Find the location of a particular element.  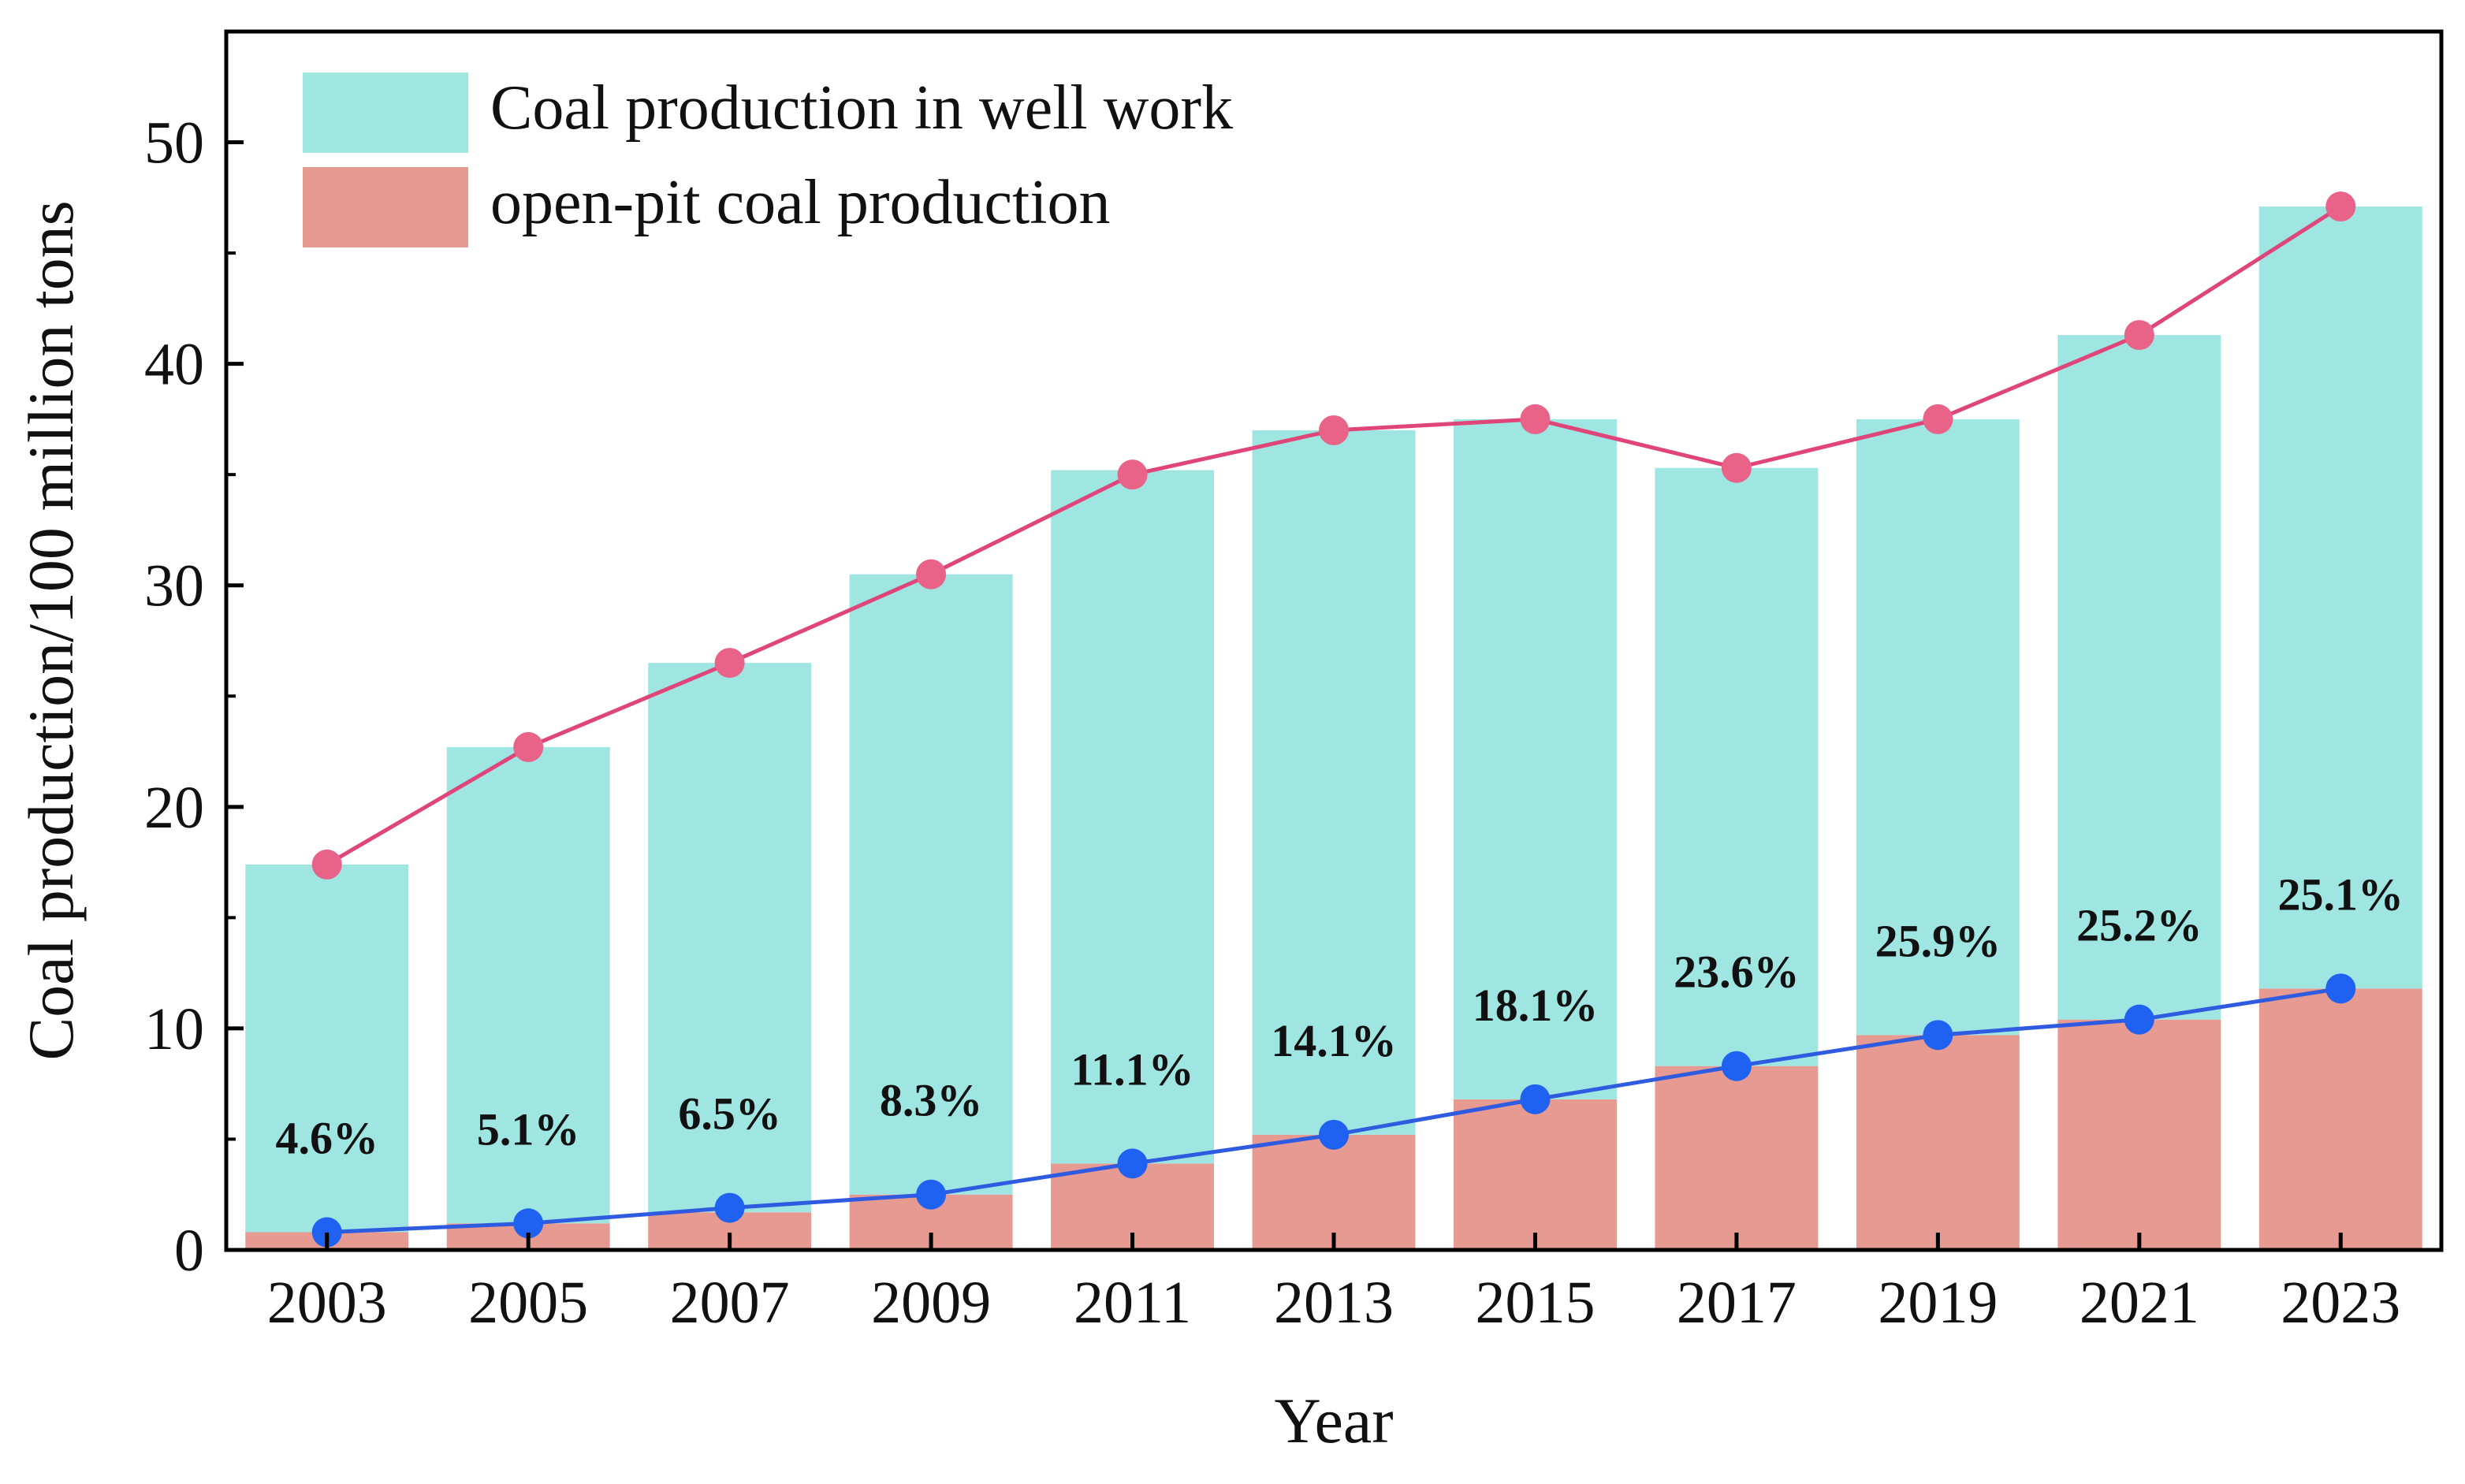

open-pit-marker-2009 is located at coordinates (931, 1194).